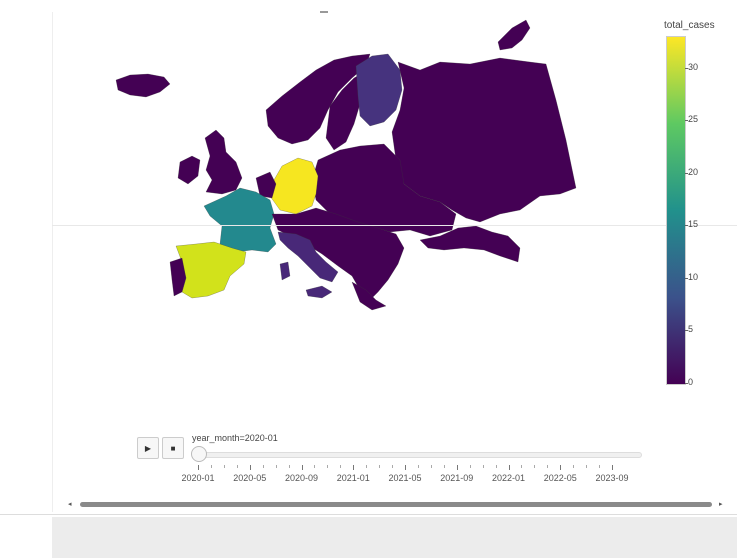 This screenshot has height=558, width=737. What do you see at coordinates (250, 478) in the screenshot?
I see `slider-tick-label: 2020-05` at bounding box center [250, 478].